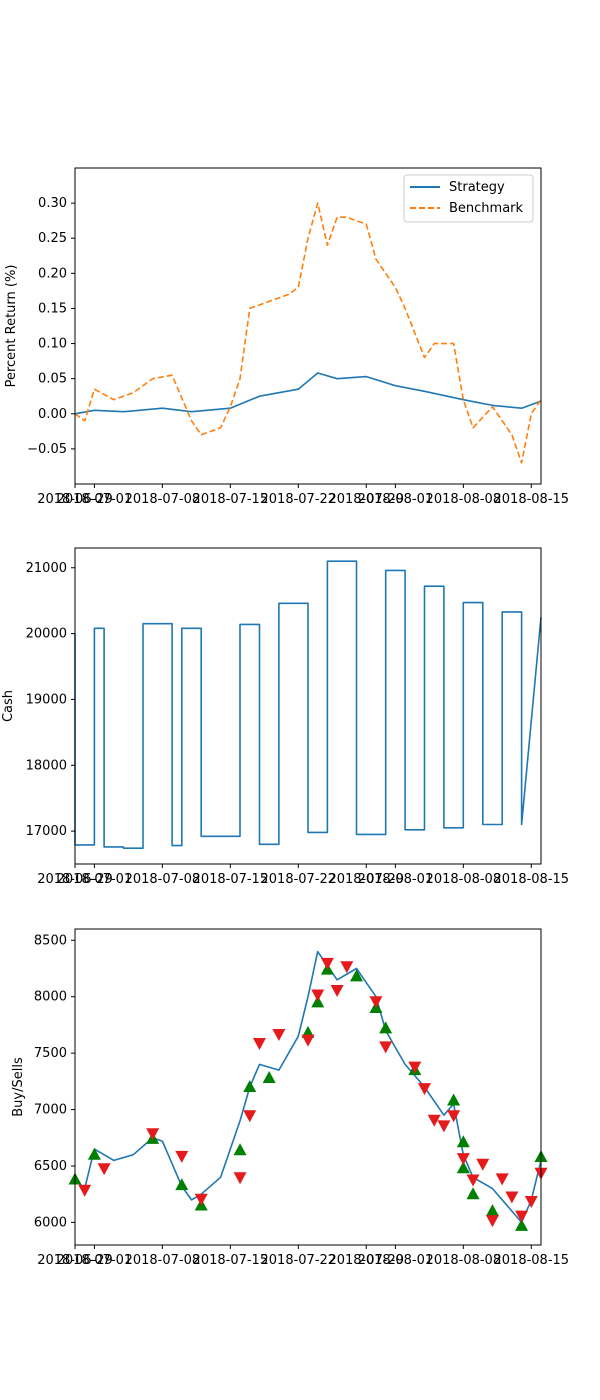 The width and height of the screenshot is (600, 1400). I want to click on returns-x-tick-label: 2018-06-29, so click(75, 499).